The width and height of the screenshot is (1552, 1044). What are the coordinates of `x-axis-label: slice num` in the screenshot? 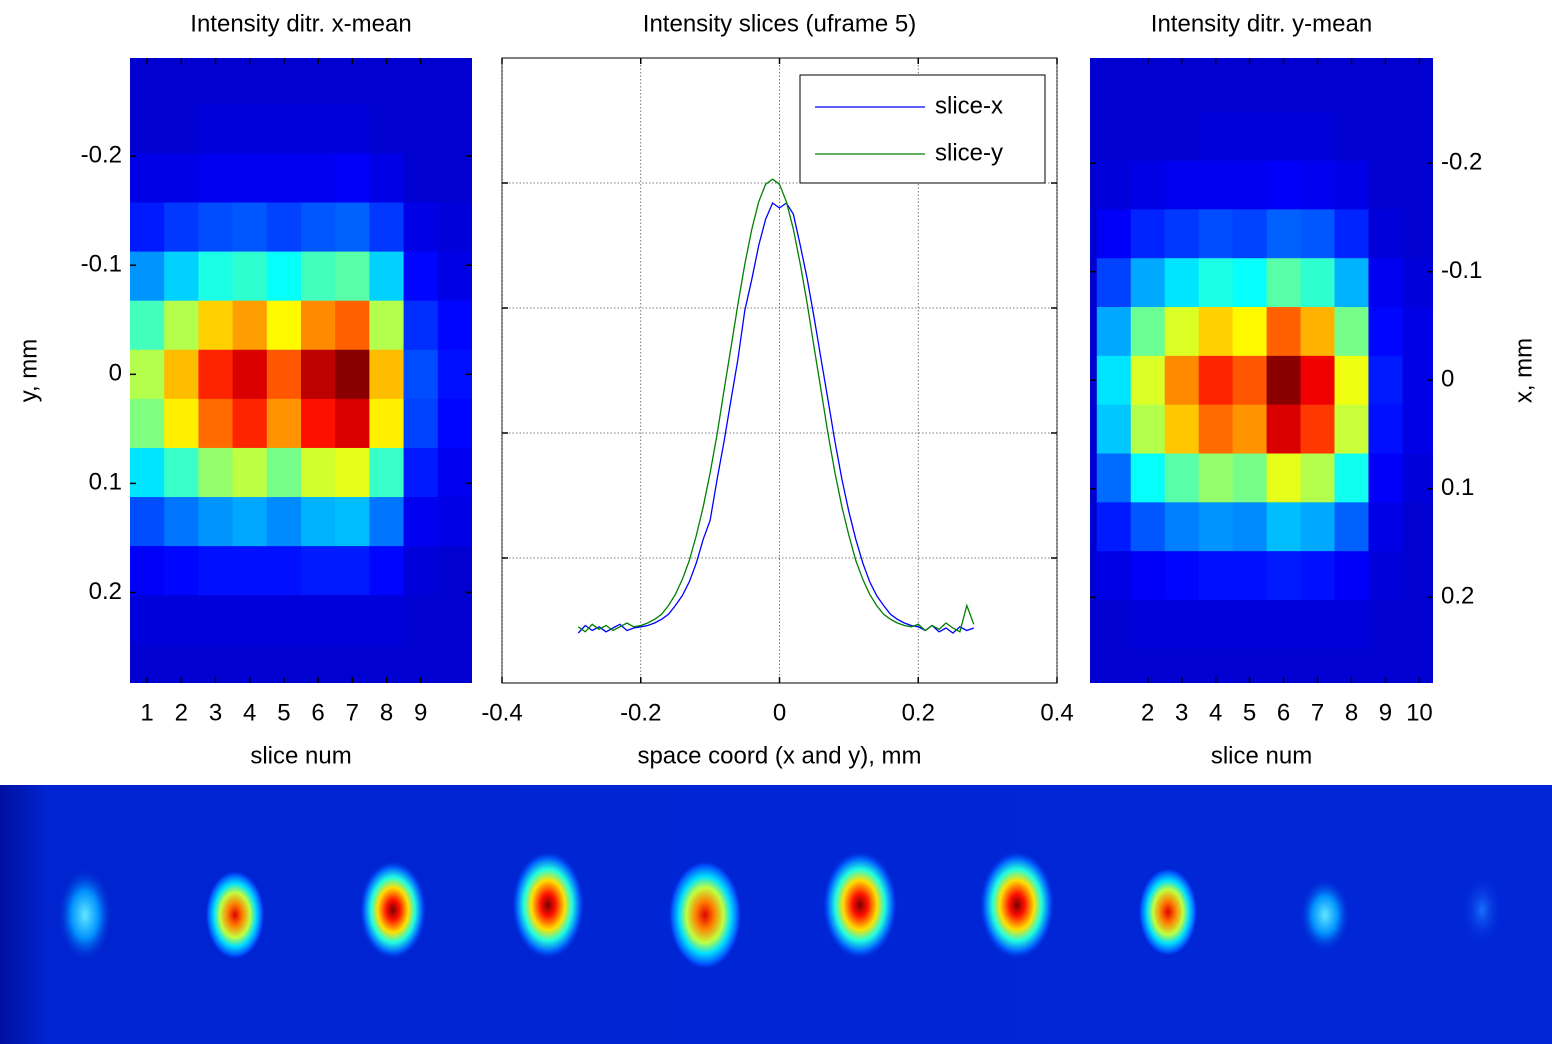 It's located at (1261, 755).